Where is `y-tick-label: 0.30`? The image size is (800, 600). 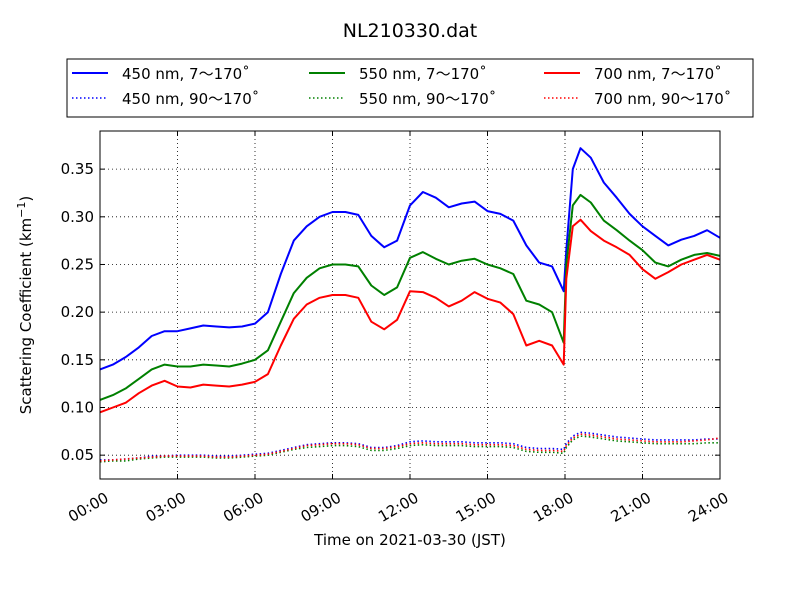
y-tick-label: 0.30 is located at coordinates (77, 217).